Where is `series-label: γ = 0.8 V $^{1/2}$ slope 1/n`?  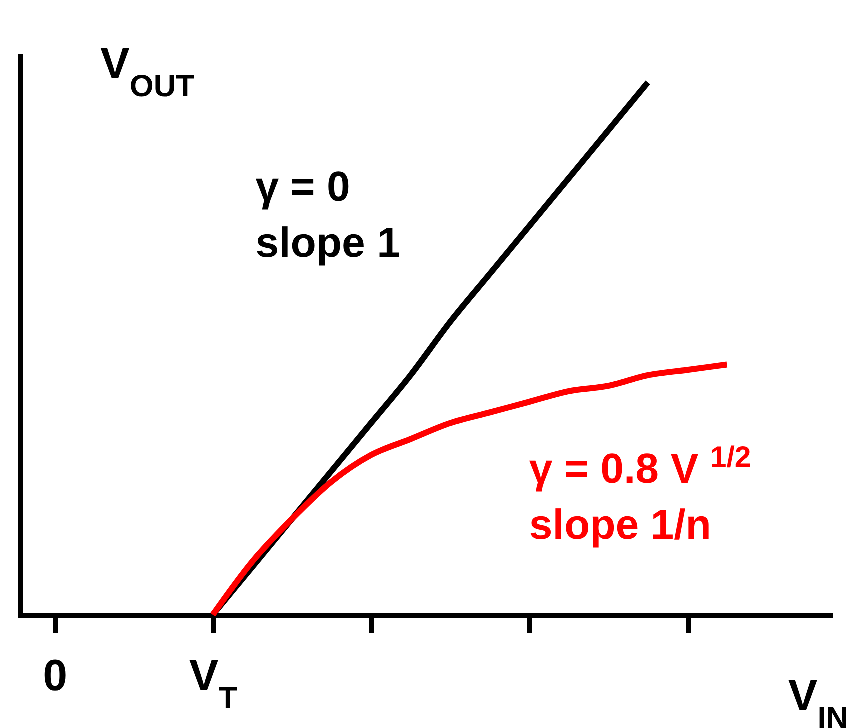
series-label: γ = 0.8 V $^{1/2}$ slope 1/n is located at coordinates (640, 494).